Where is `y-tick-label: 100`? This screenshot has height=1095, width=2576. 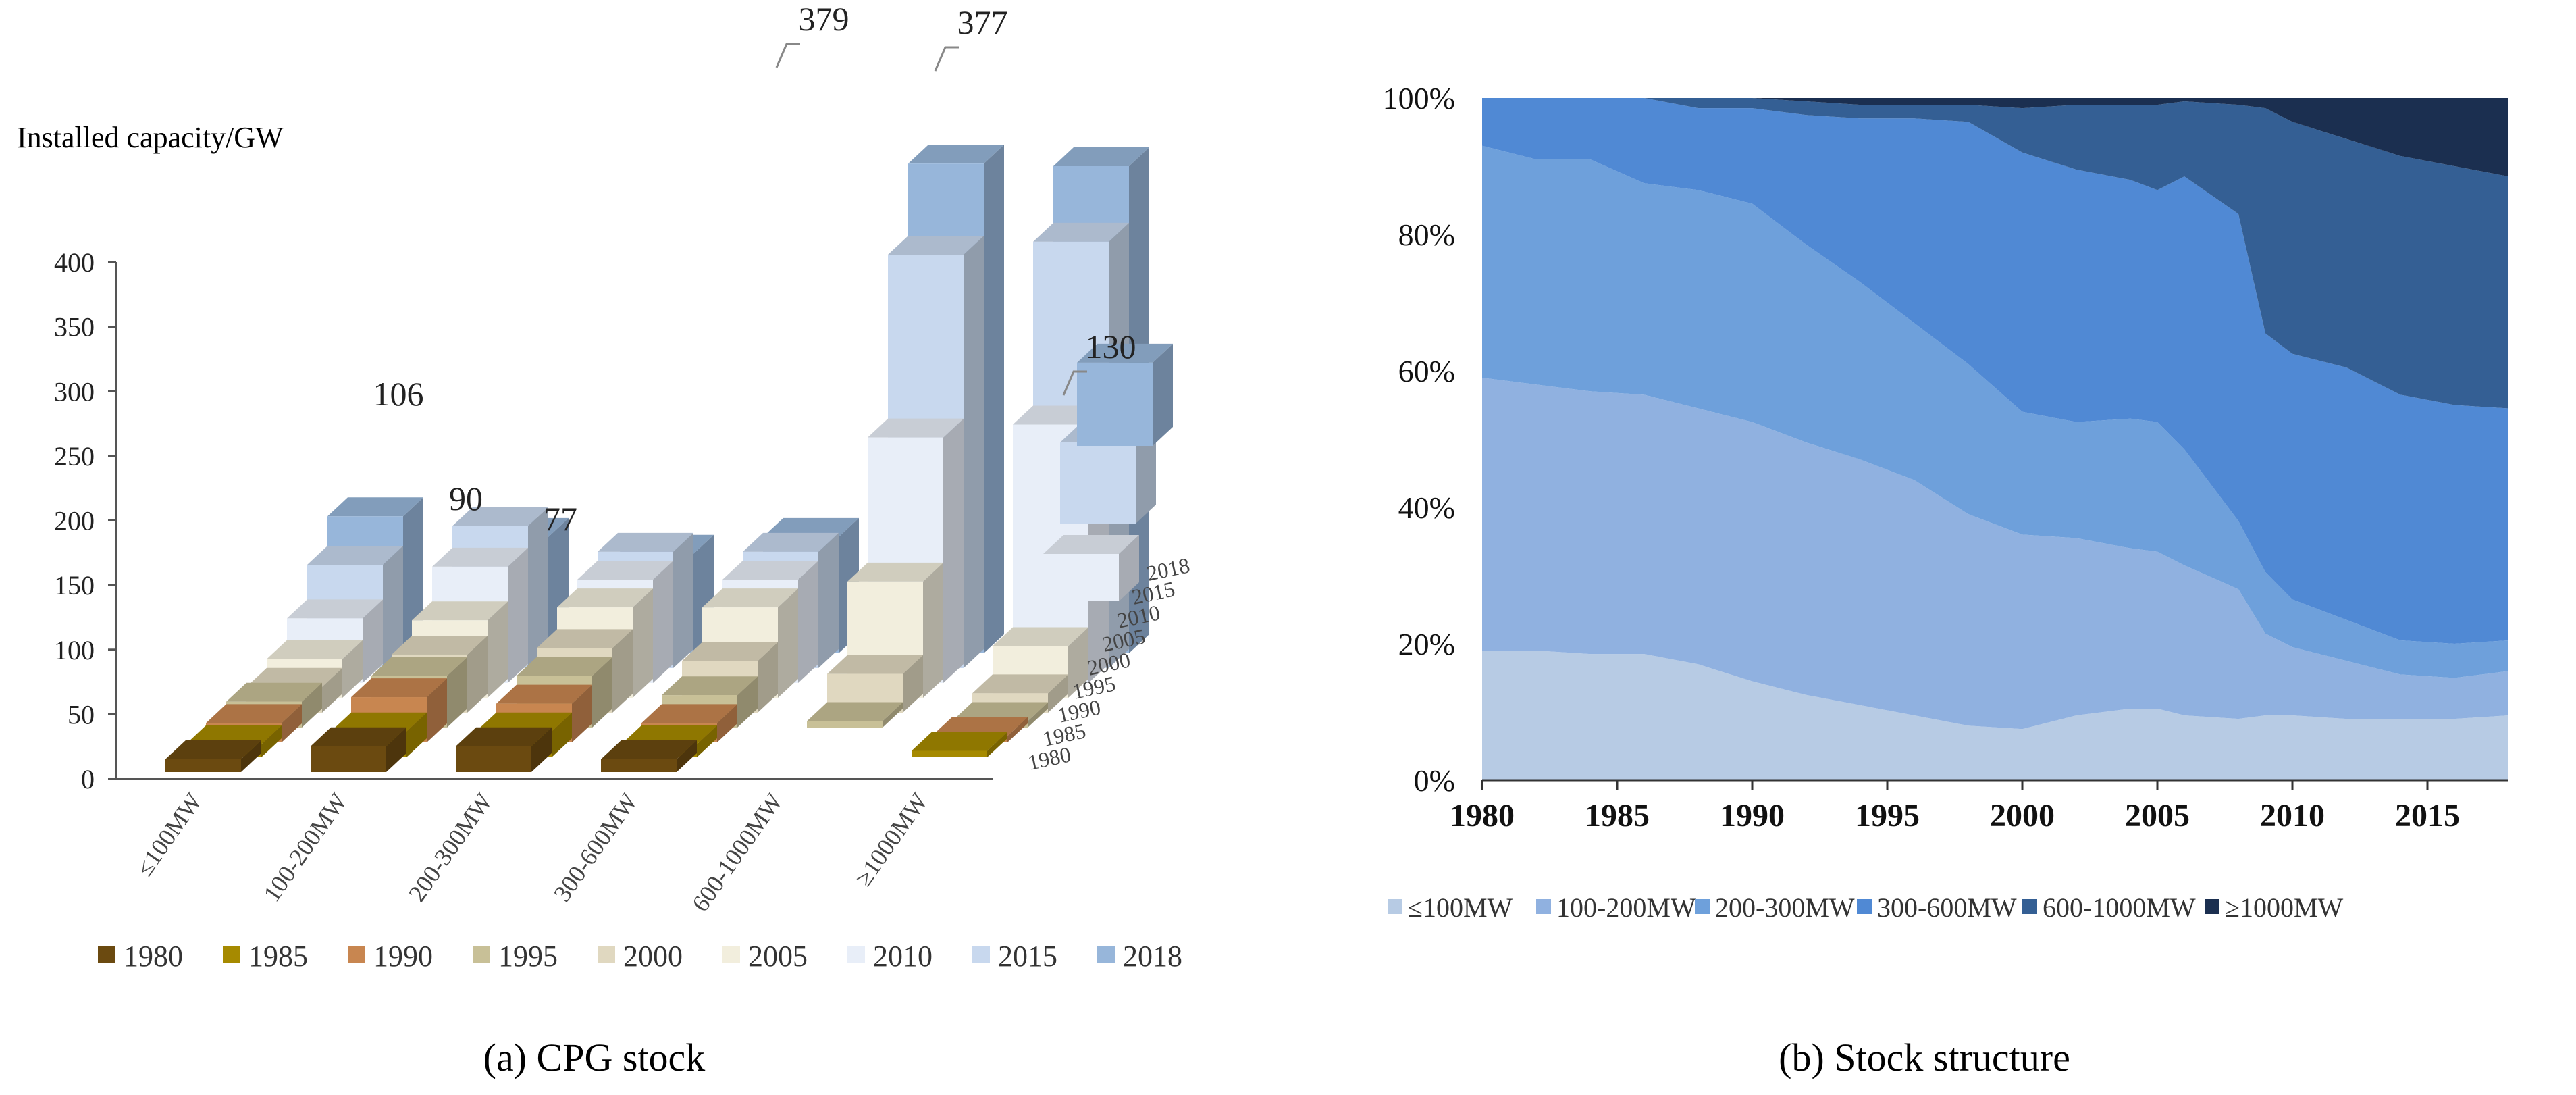
y-tick-label: 100 is located at coordinates (74, 650).